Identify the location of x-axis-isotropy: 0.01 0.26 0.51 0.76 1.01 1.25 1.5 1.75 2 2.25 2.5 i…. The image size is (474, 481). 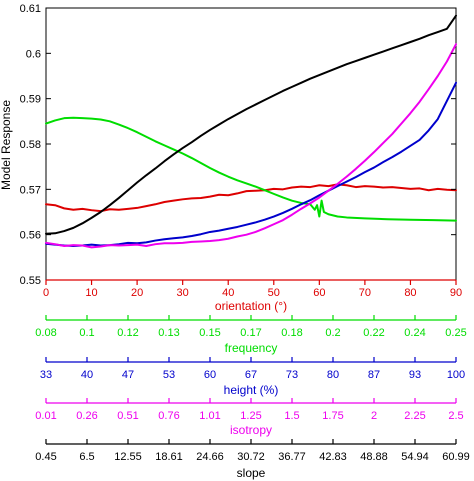
(249, 417).